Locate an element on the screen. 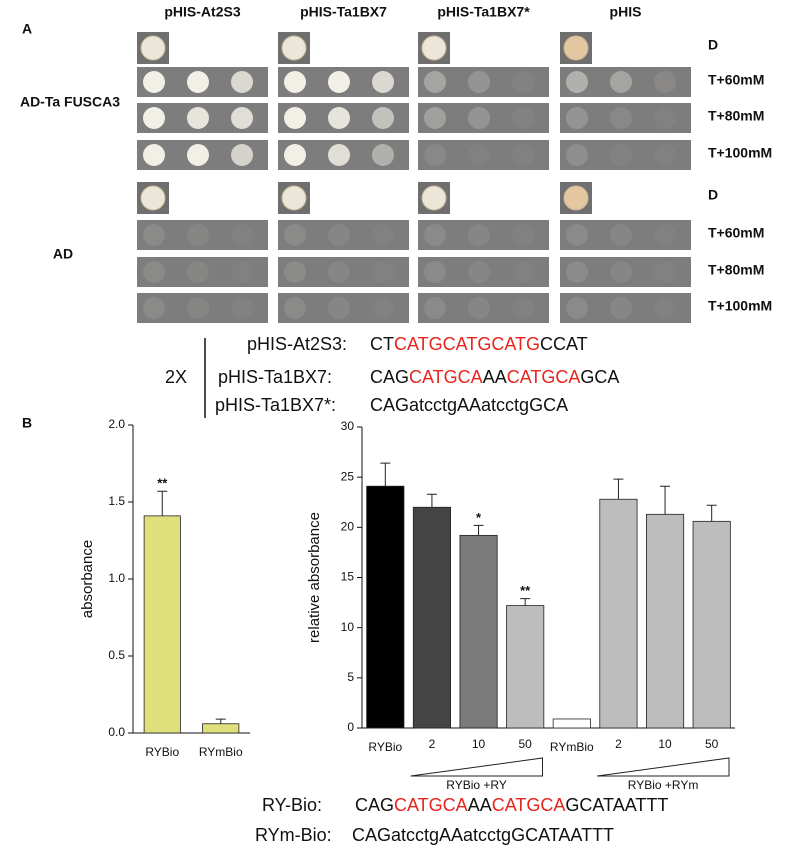 The image size is (793, 851). sequence: CAGatcctgAAatcctgGCATAATTT is located at coordinates (483, 835).